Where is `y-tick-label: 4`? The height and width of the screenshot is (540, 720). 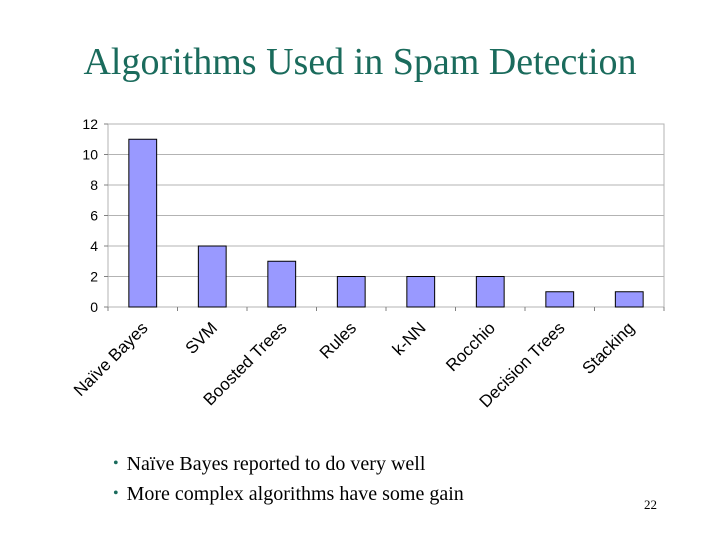 y-tick-label: 4 is located at coordinates (94, 246).